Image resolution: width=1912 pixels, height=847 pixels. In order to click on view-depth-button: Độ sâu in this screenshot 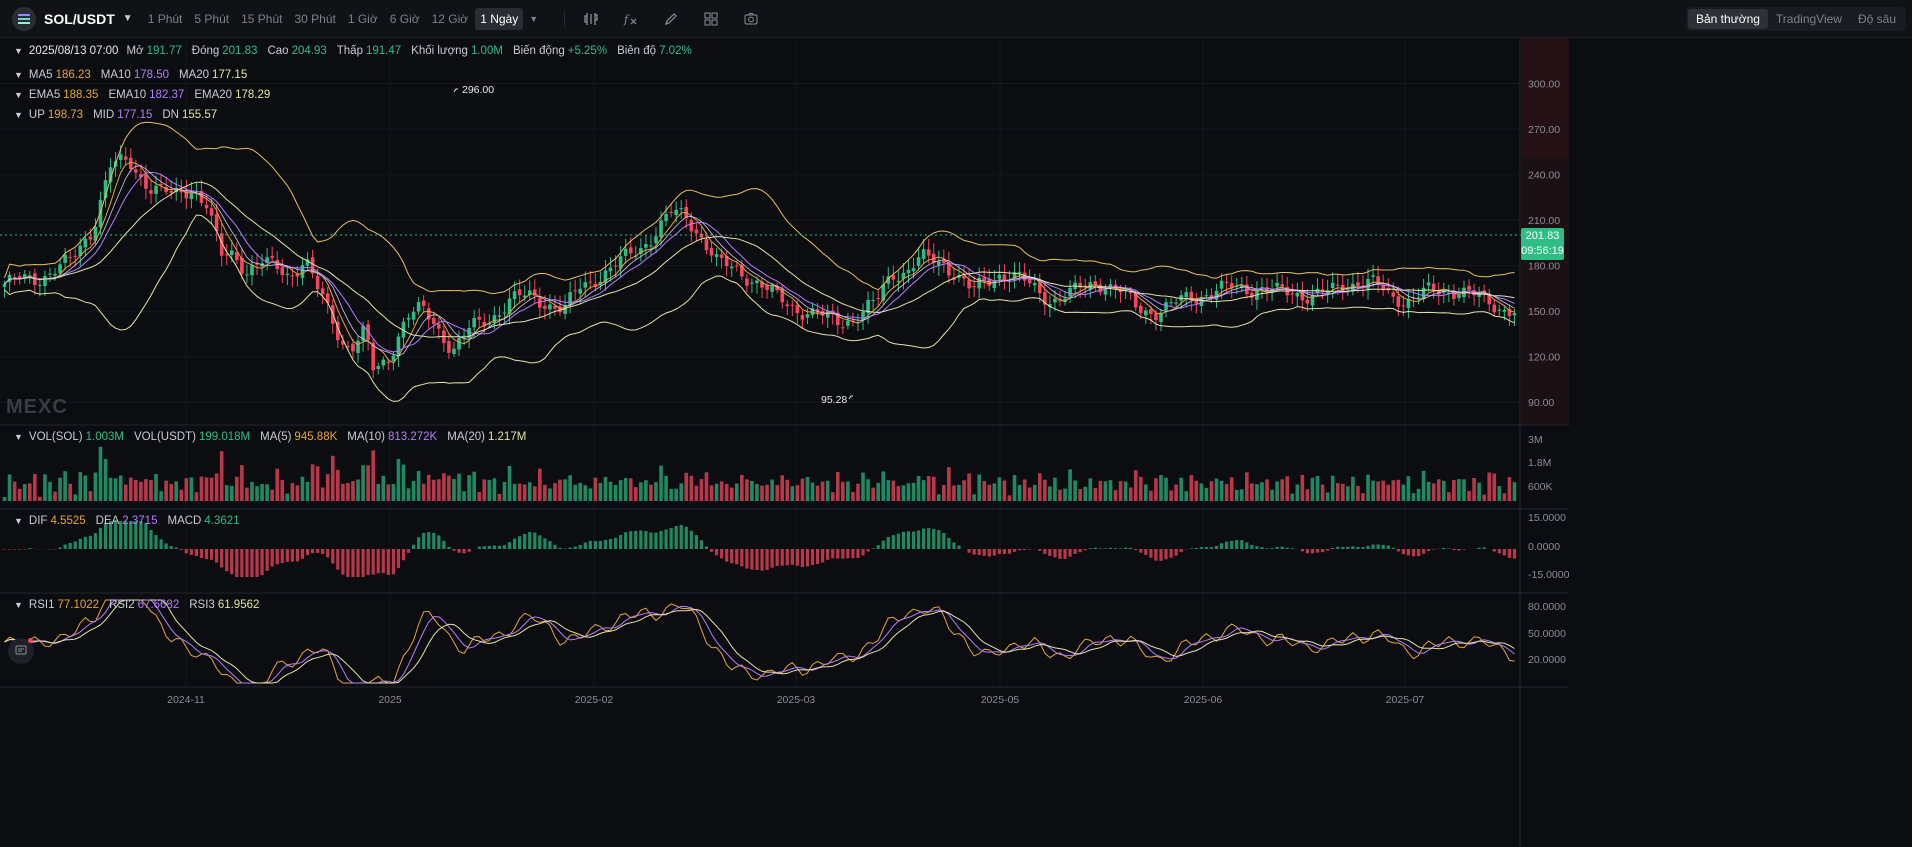, I will do `click(1876, 19)`.